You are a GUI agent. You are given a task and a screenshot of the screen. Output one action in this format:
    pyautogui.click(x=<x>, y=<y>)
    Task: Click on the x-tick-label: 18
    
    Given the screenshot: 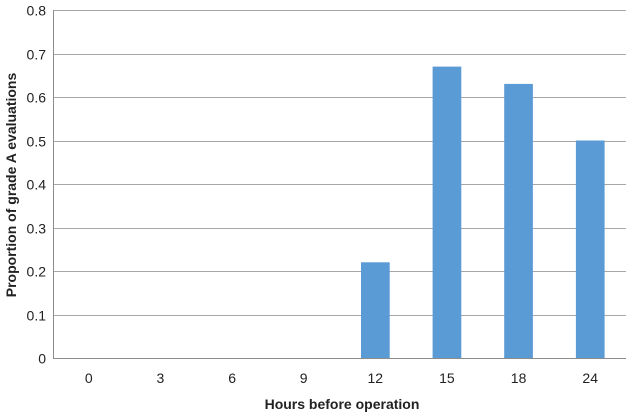 What is the action you would take?
    pyautogui.click(x=519, y=378)
    